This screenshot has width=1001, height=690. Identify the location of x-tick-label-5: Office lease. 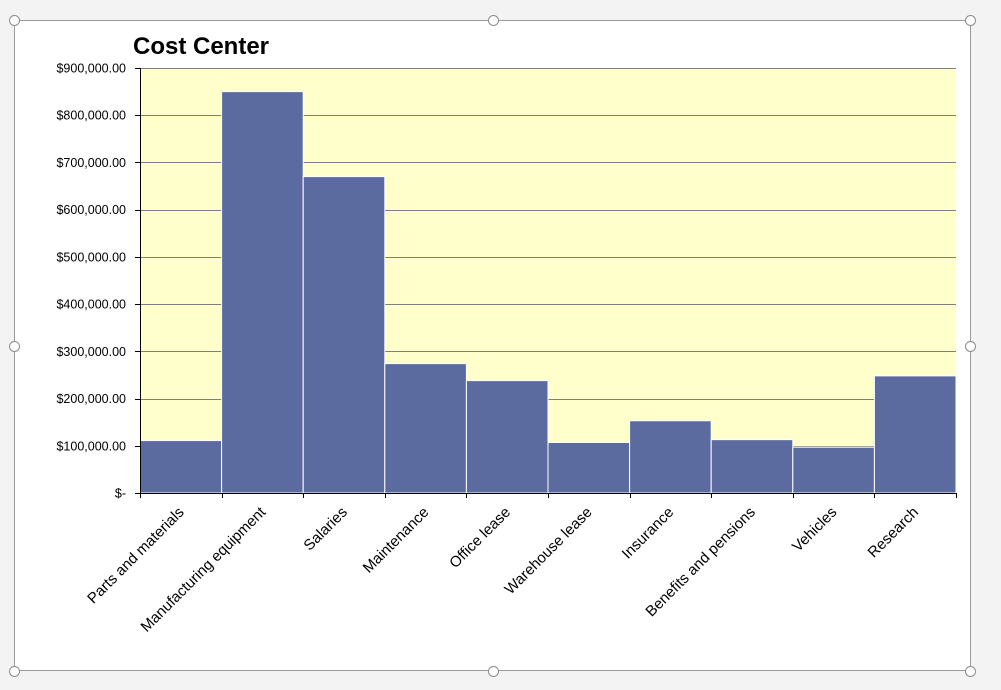
(480, 538).